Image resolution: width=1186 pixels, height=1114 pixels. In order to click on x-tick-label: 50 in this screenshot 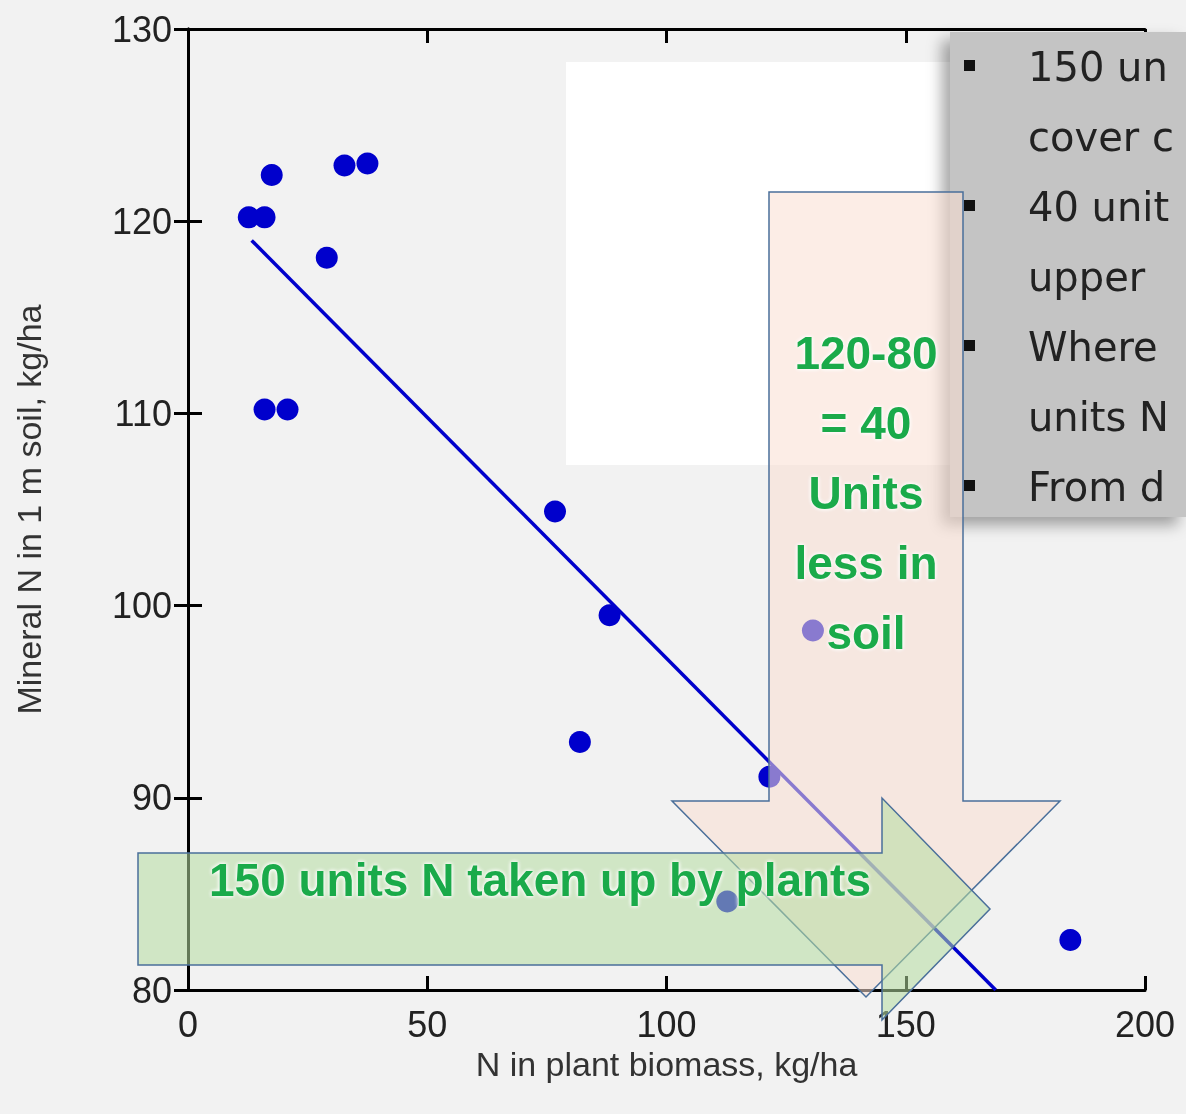, I will do `click(427, 1024)`.